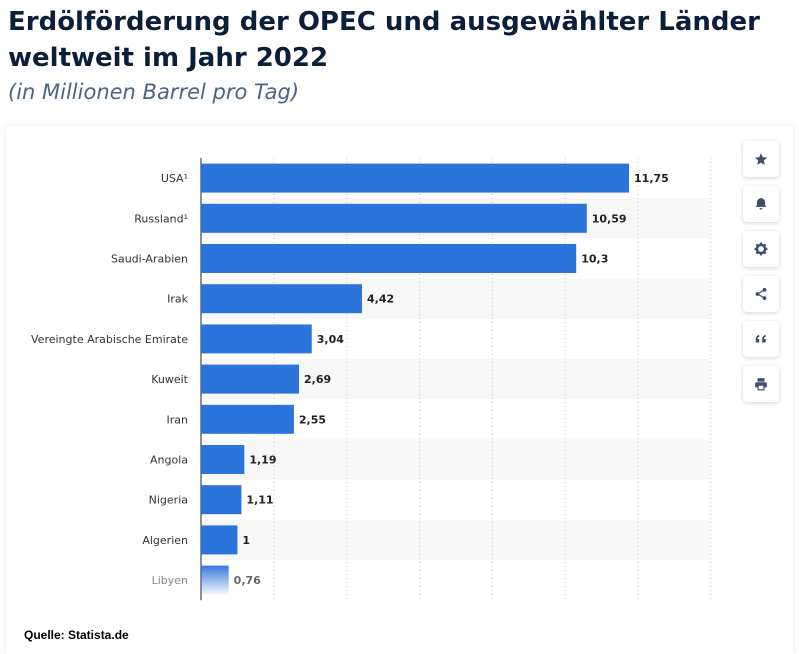 The image size is (799, 654). I want to click on value-label: 0,76, so click(247, 580).